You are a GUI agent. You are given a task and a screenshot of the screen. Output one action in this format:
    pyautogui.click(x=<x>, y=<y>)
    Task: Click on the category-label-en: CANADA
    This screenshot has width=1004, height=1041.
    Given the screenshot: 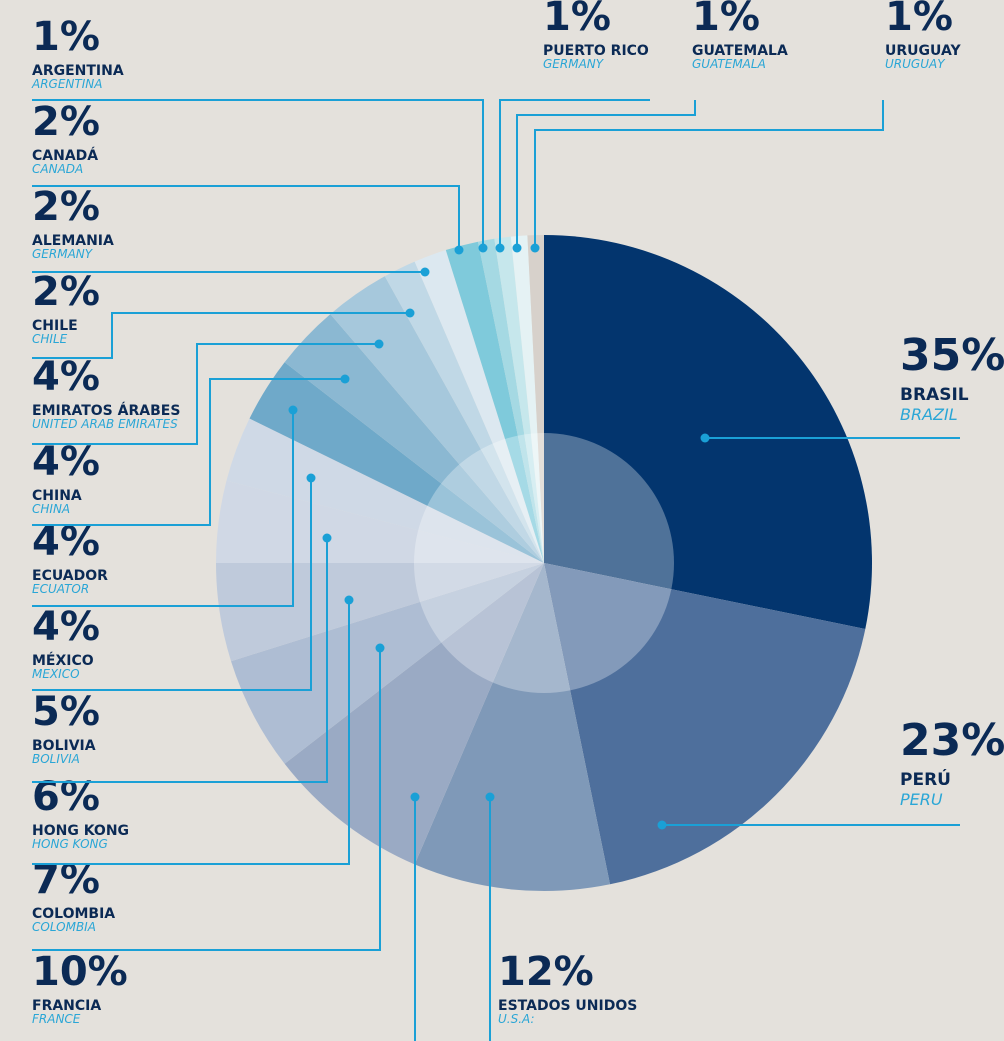 What is the action you would take?
    pyautogui.click(x=57, y=169)
    